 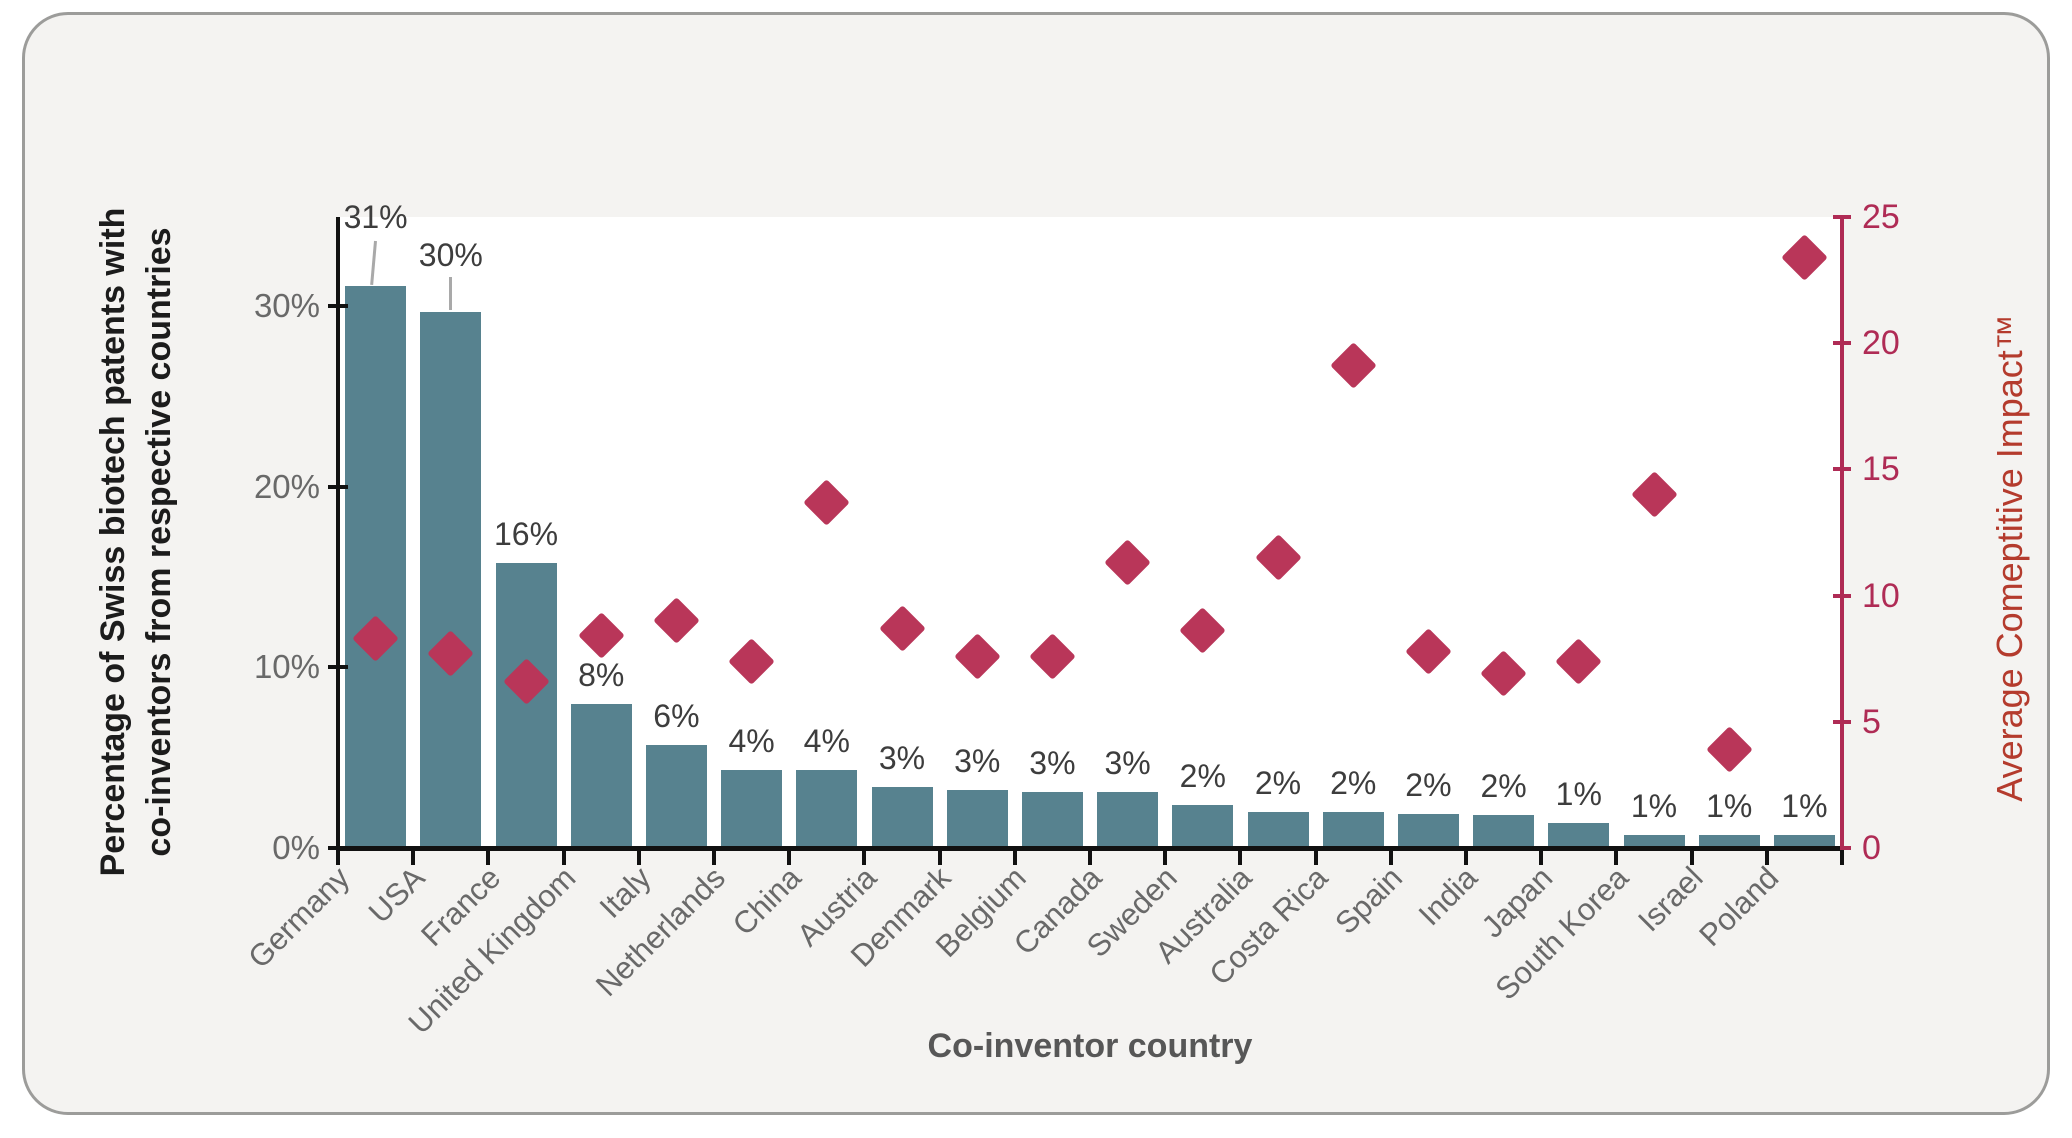 What do you see at coordinates (113, 542) in the screenshot?
I see `y-axis-left-title-line1: Percentage of Swiss biotech patents with` at bounding box center [113, 542].